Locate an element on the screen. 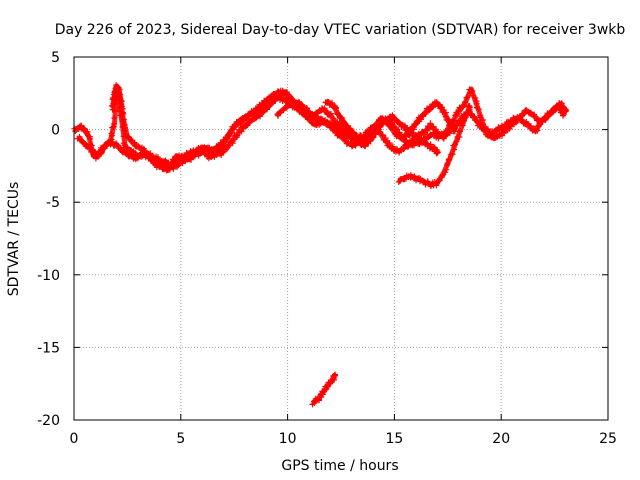  x-tick-label: 25 is located at coordinates (608, 439).